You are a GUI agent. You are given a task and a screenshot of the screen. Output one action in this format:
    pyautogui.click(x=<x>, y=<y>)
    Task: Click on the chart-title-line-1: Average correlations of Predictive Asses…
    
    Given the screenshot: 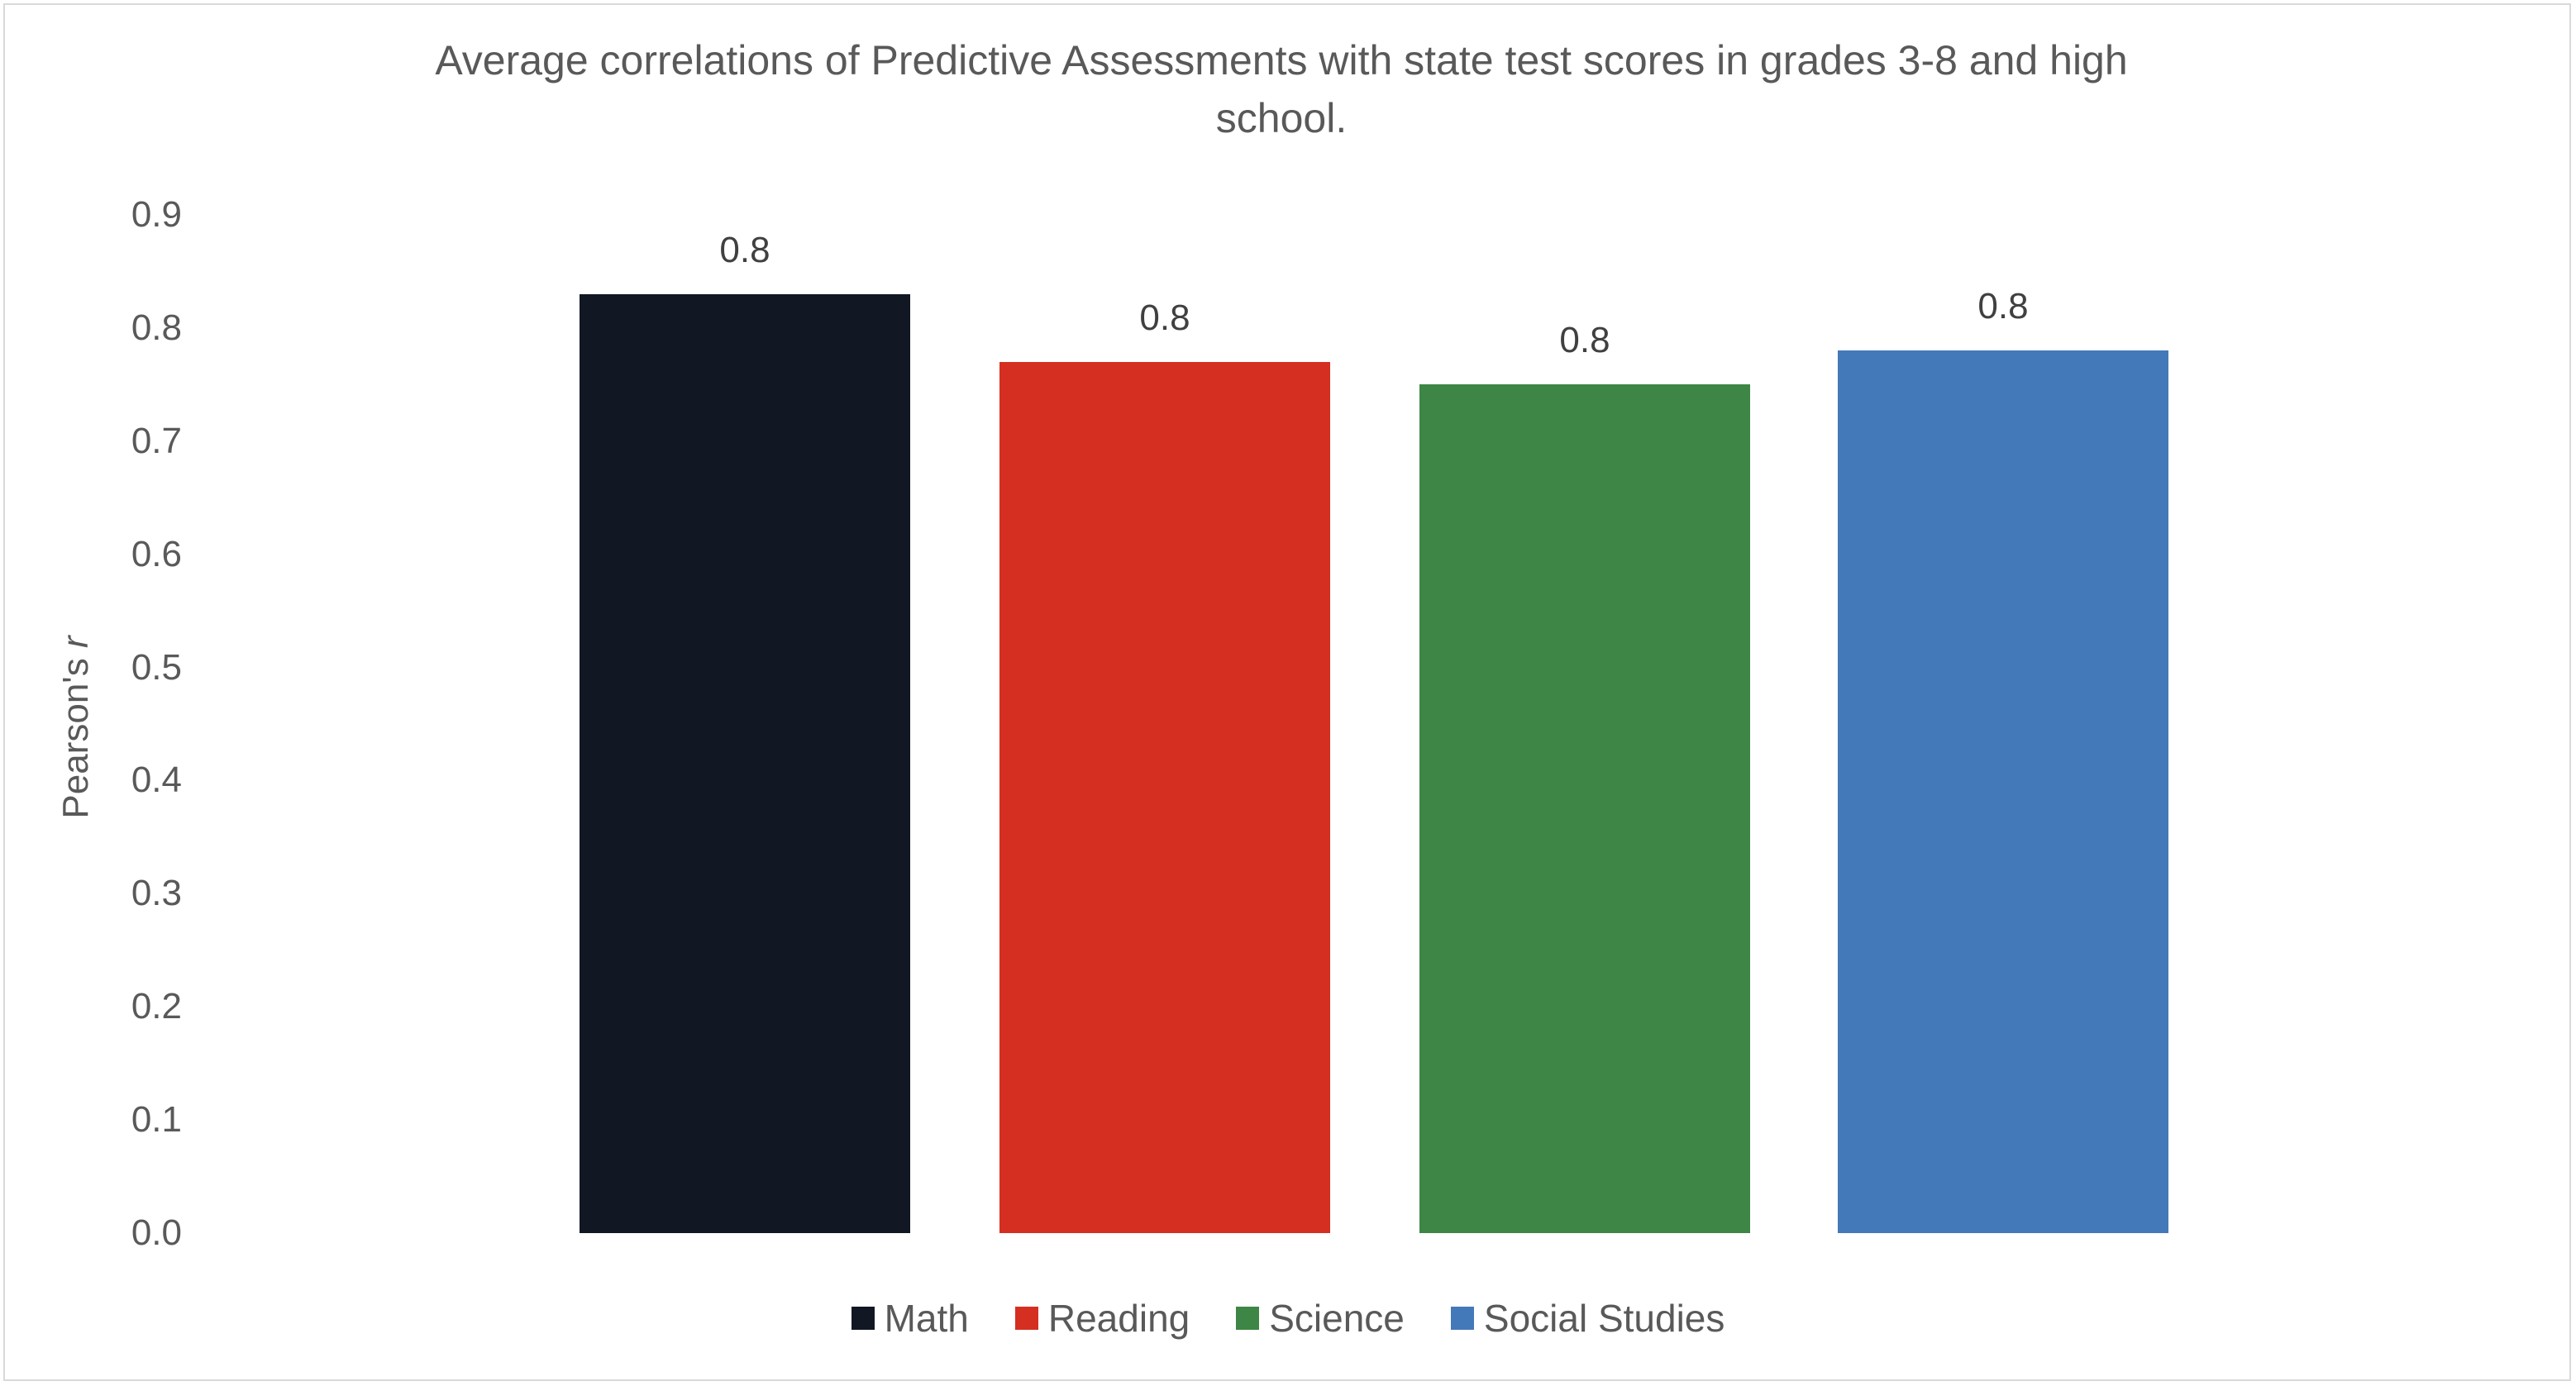 What is the action you would take?
    pyautogui.click(x=1281, y=60)
    